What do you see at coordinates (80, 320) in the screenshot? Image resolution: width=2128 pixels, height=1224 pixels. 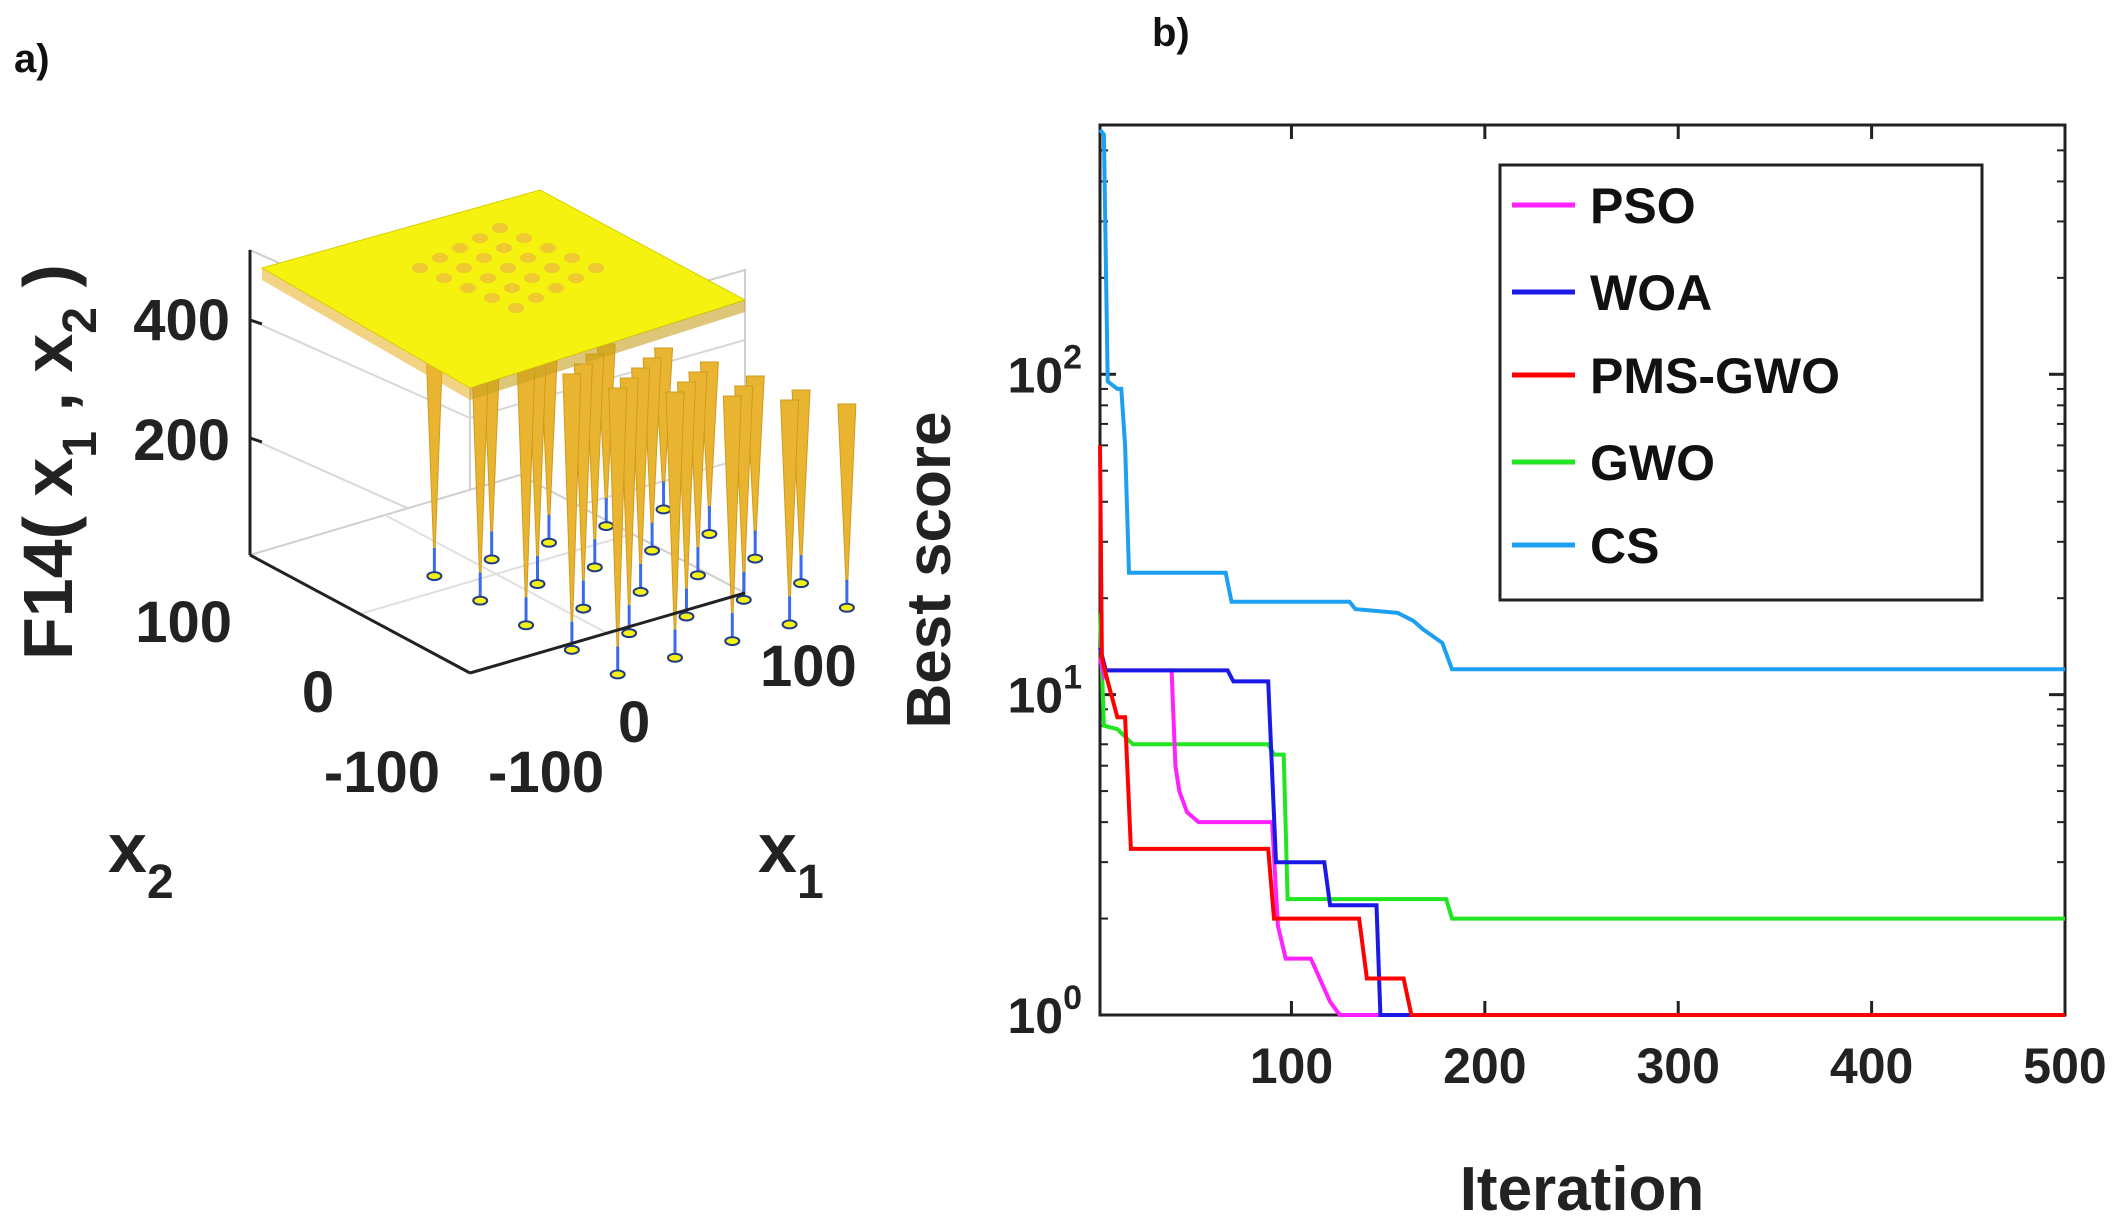 I see `z-label-sub2: 2` at bounding box center [80, 320].